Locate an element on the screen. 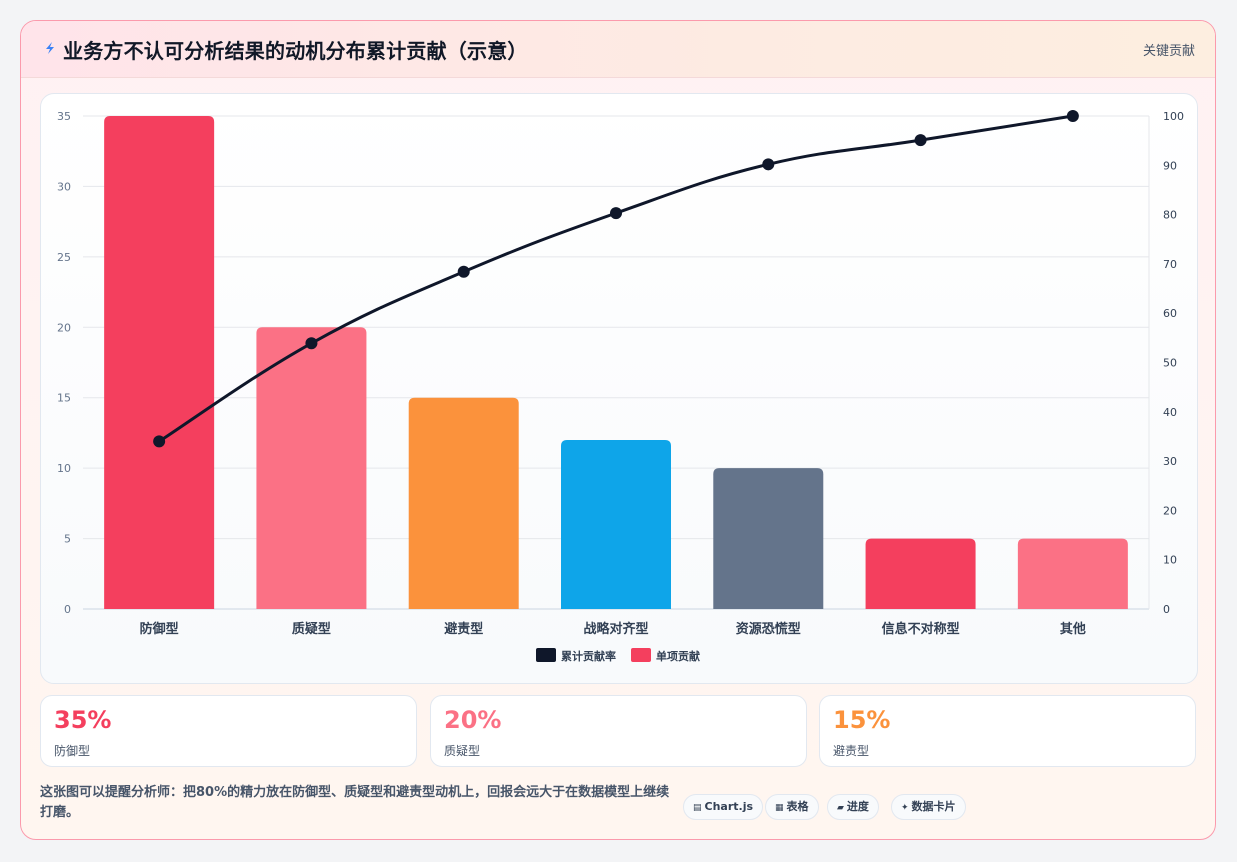 The width and height of the screenshot is (1237, 862). y-left-tick-label: 30 is located at coordinates (64, 186).